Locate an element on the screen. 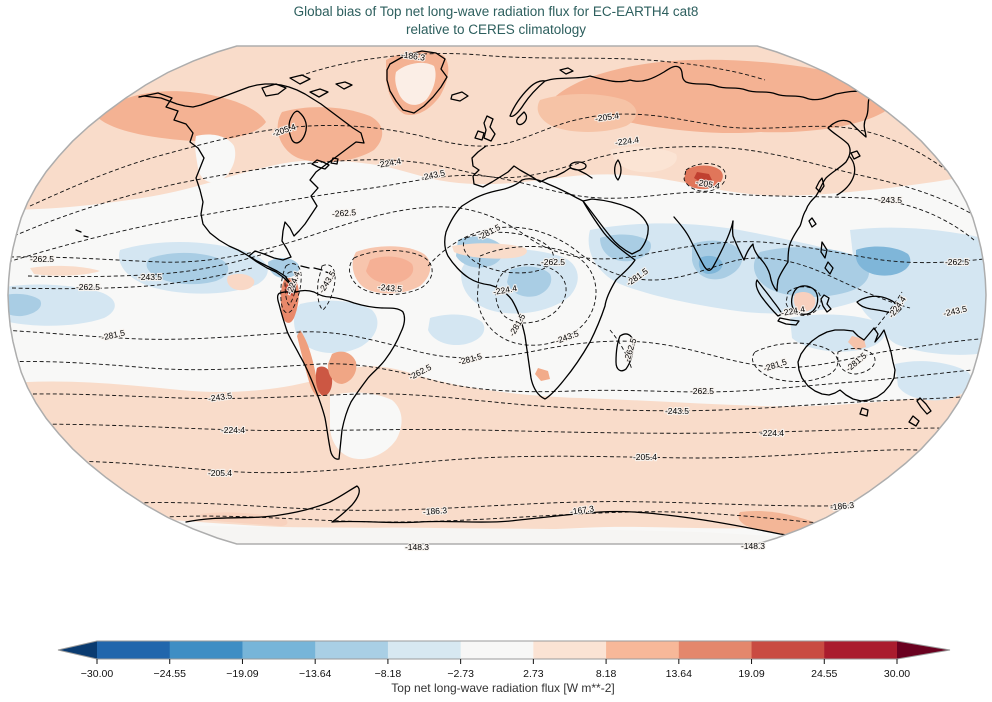 This screenshot has height=702, width=992. colorbar-tick-label: 8.18 is located at coordinates (606, 674).